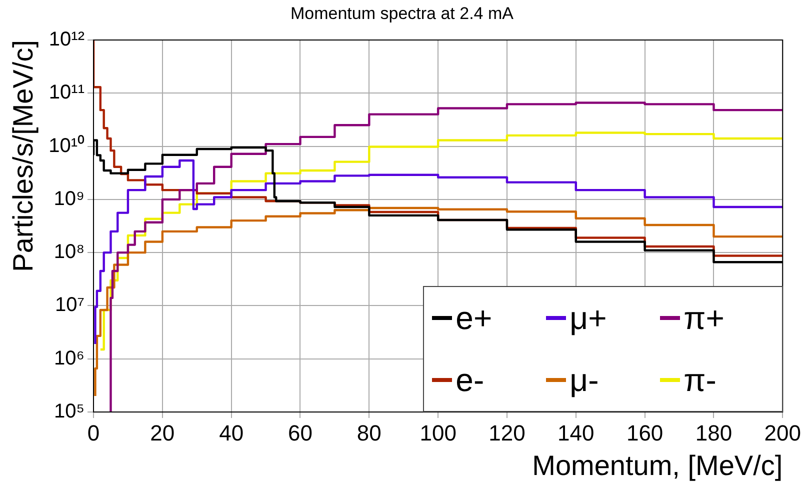  I want to click on y-tick-label: 10⁹, so click(69, 199).